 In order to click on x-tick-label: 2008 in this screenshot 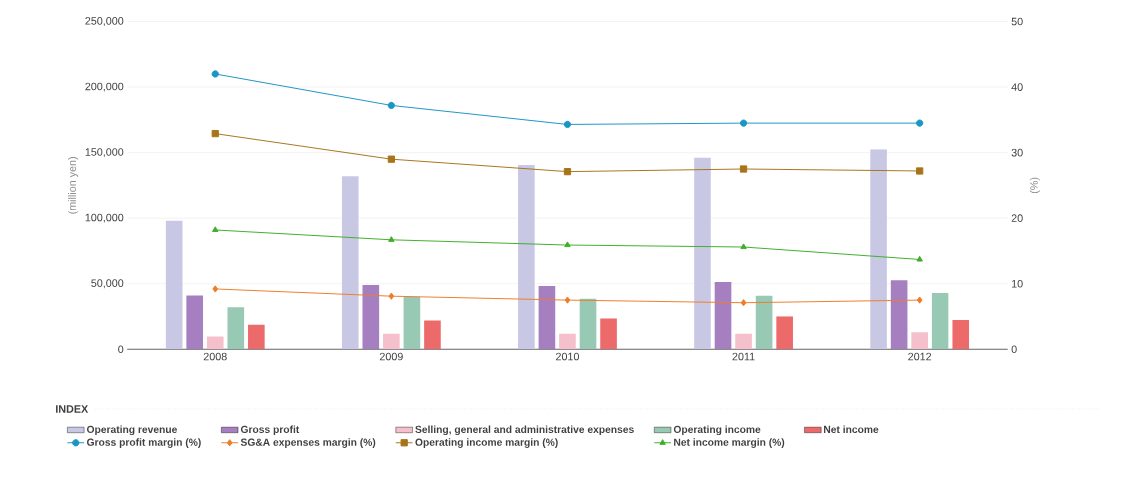, I will do `click(215, 356)`.